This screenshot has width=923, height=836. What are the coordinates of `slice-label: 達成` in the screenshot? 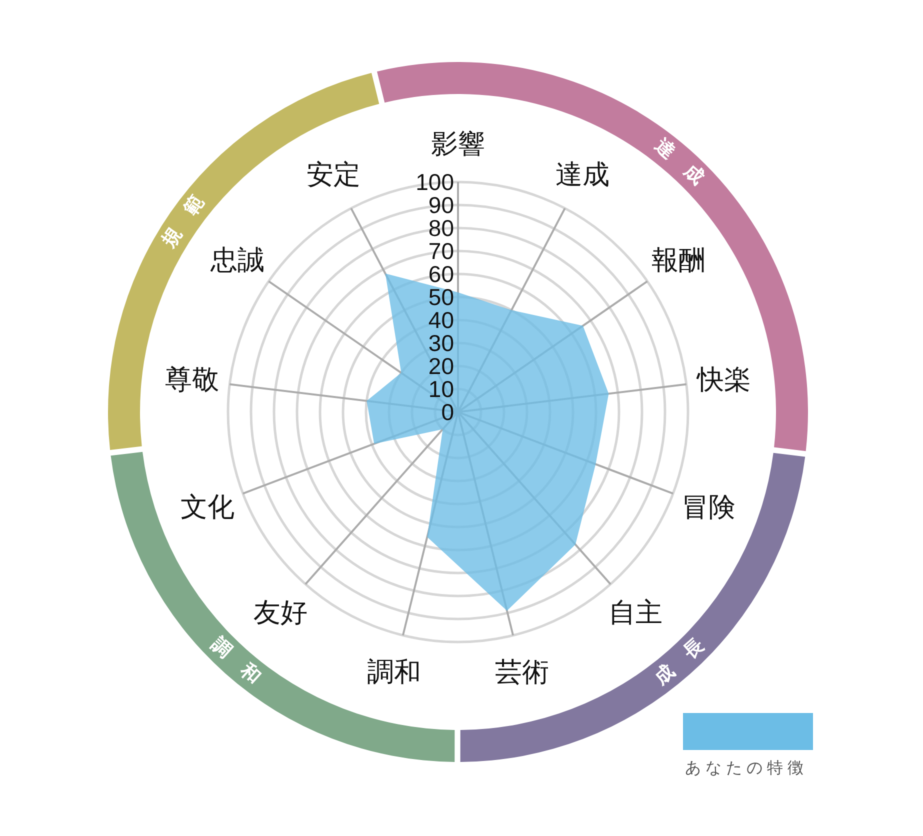 It's located at (687, 168).